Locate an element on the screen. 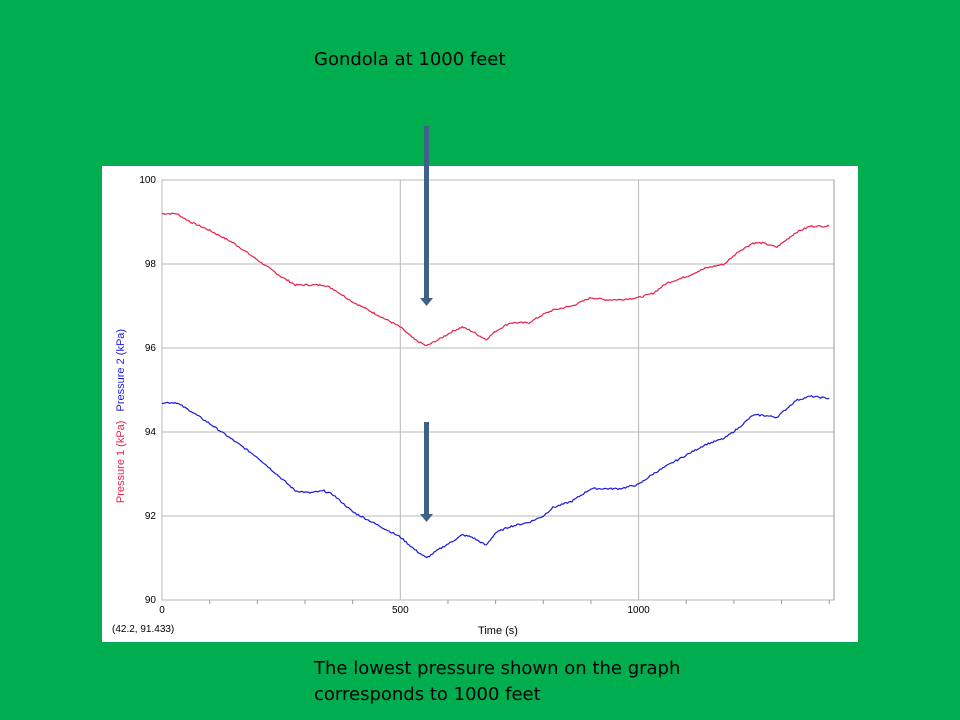 The image size is (960, 720). x-tick-label: 0 is located at coordinates (162, 610).